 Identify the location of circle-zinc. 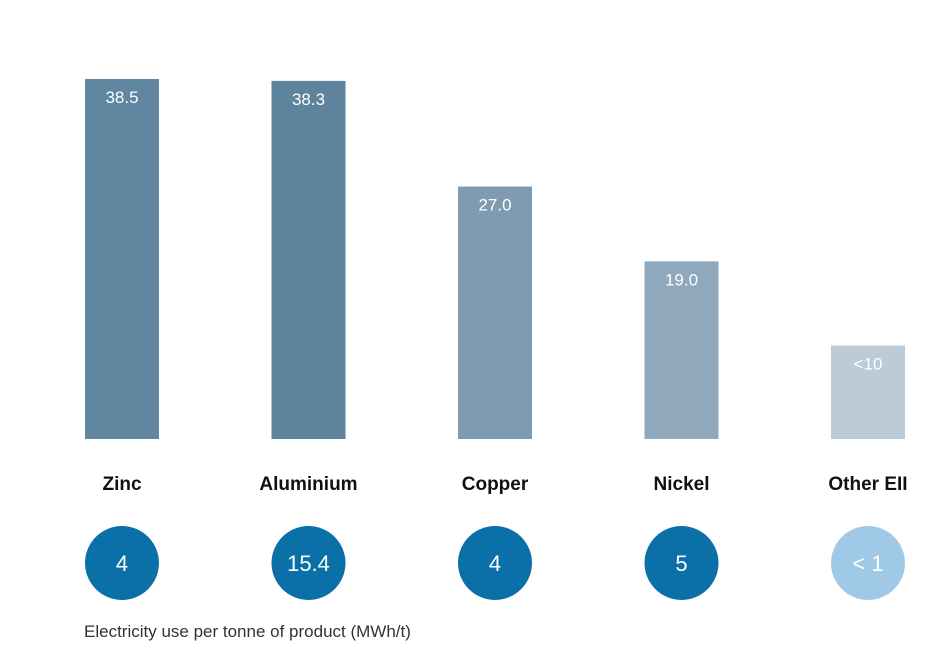
(122, 563).